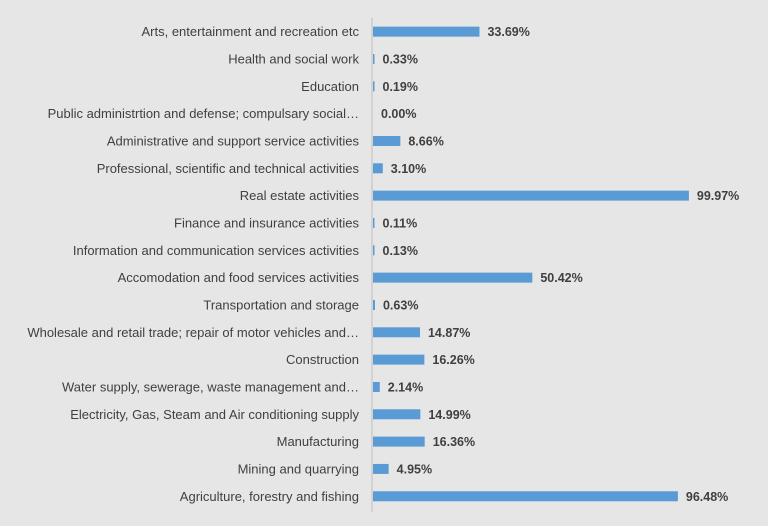  I want to click on value-label: 8.66%, so click(425, 141).